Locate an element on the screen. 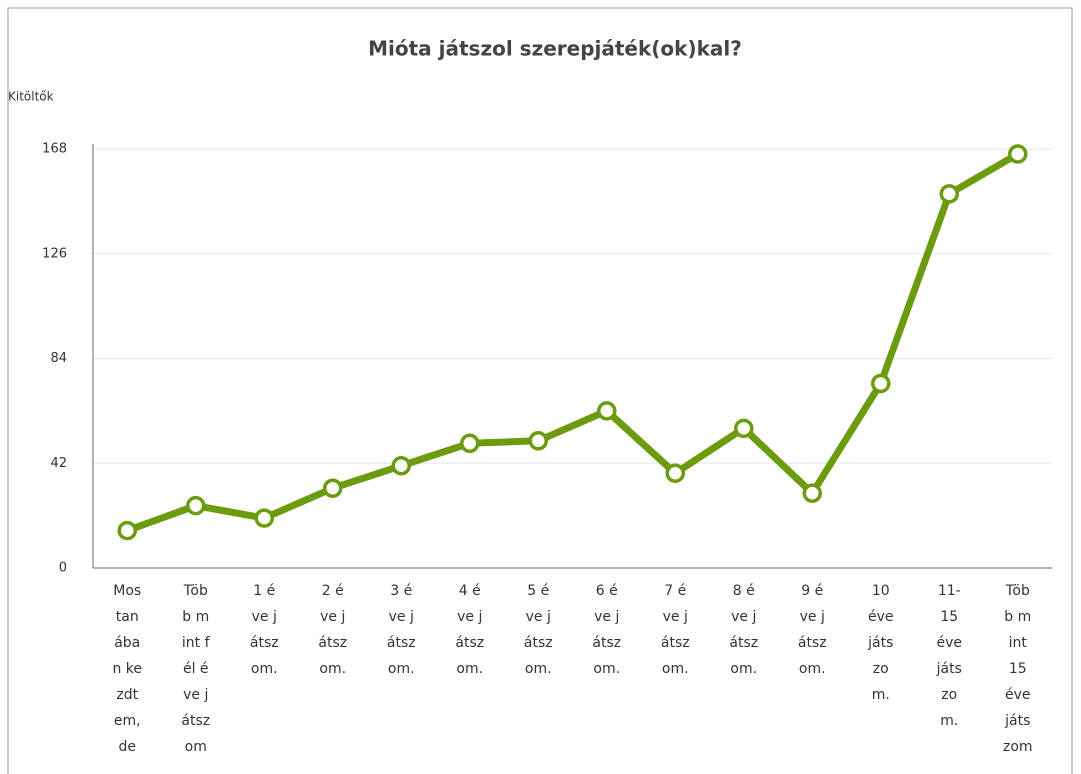 Image resolution: width=1081 pixels, height=774 pixels. x-tick-label: 10 éve játszom. is located at coordinates (880, 643).